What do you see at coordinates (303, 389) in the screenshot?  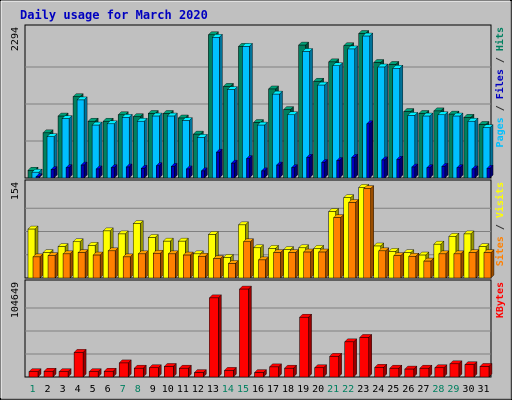 I see `x-tick-label-day: 19` at bounding box center [303, 389].